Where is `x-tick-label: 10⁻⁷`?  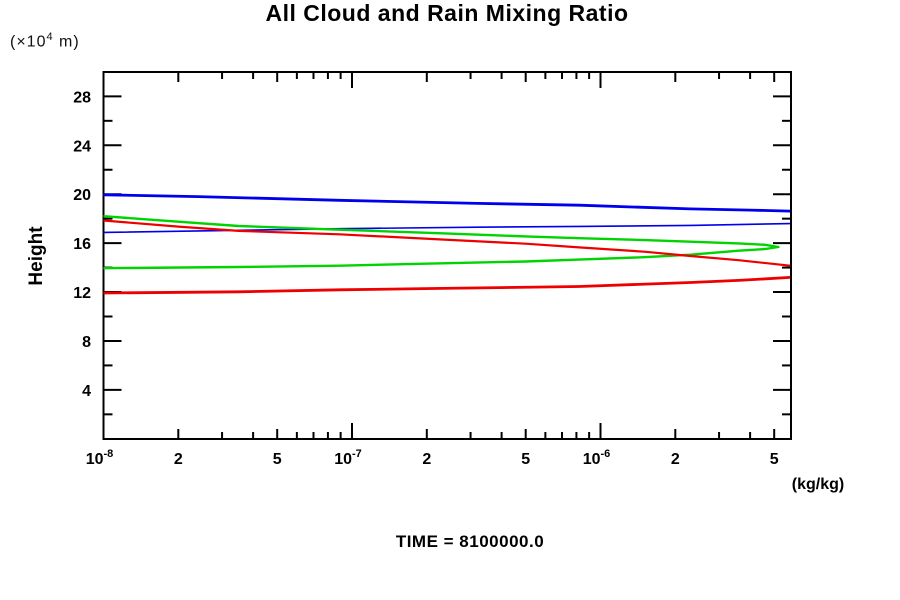 x-tick-label: 10⁻⁷ is located at coordinates (348, 458).